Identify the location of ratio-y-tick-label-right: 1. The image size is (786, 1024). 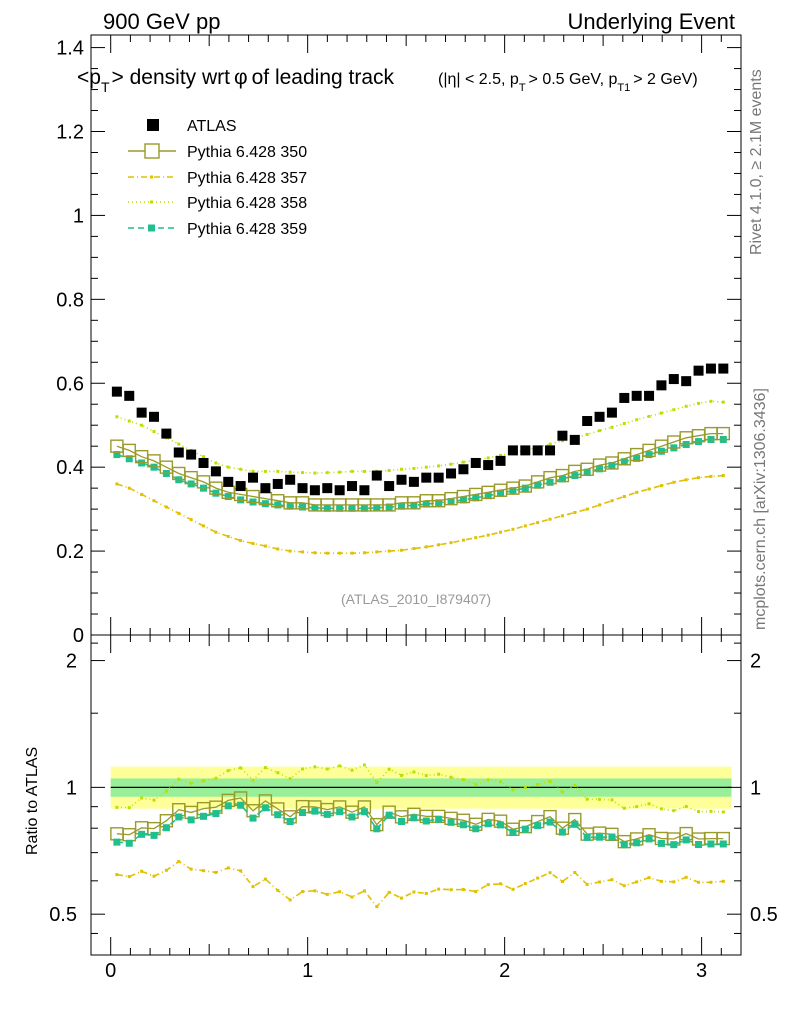
(755, 788).